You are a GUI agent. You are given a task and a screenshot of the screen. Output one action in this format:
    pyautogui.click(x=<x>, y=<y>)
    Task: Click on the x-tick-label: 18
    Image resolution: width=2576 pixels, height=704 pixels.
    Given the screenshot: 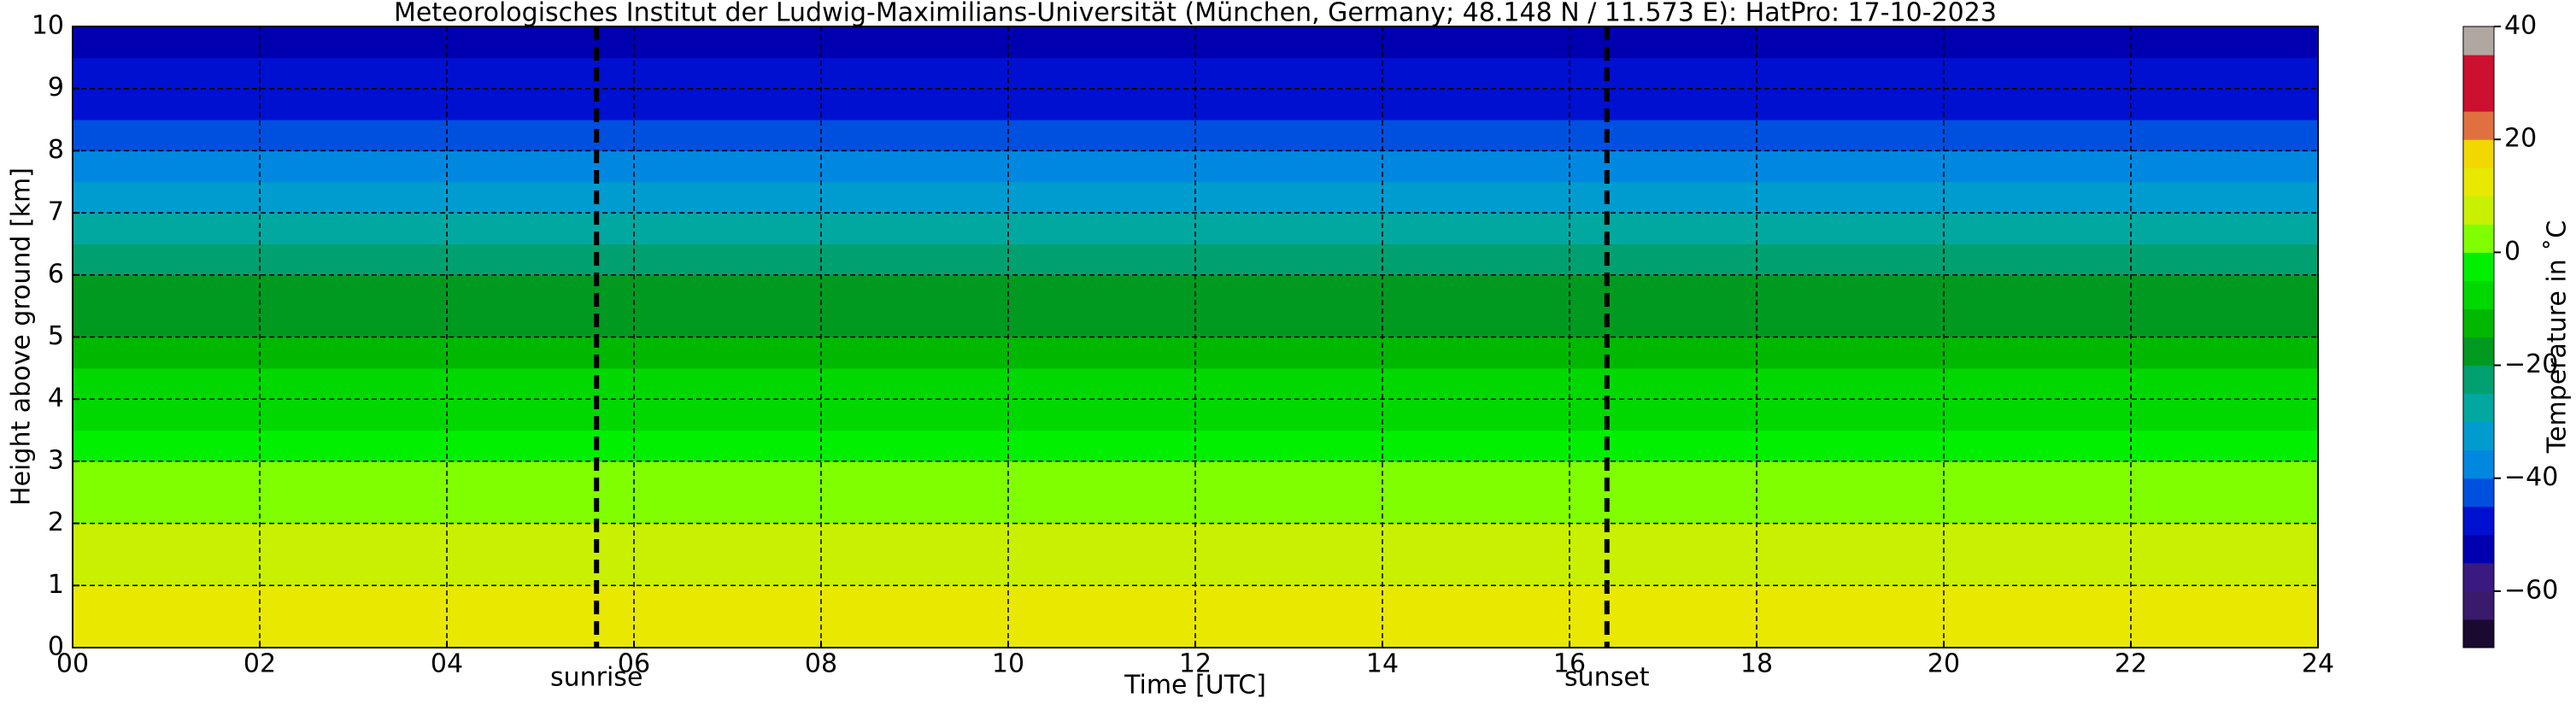 What is the action you would take?
    pyautogui.click(x=1757, y=664)
    